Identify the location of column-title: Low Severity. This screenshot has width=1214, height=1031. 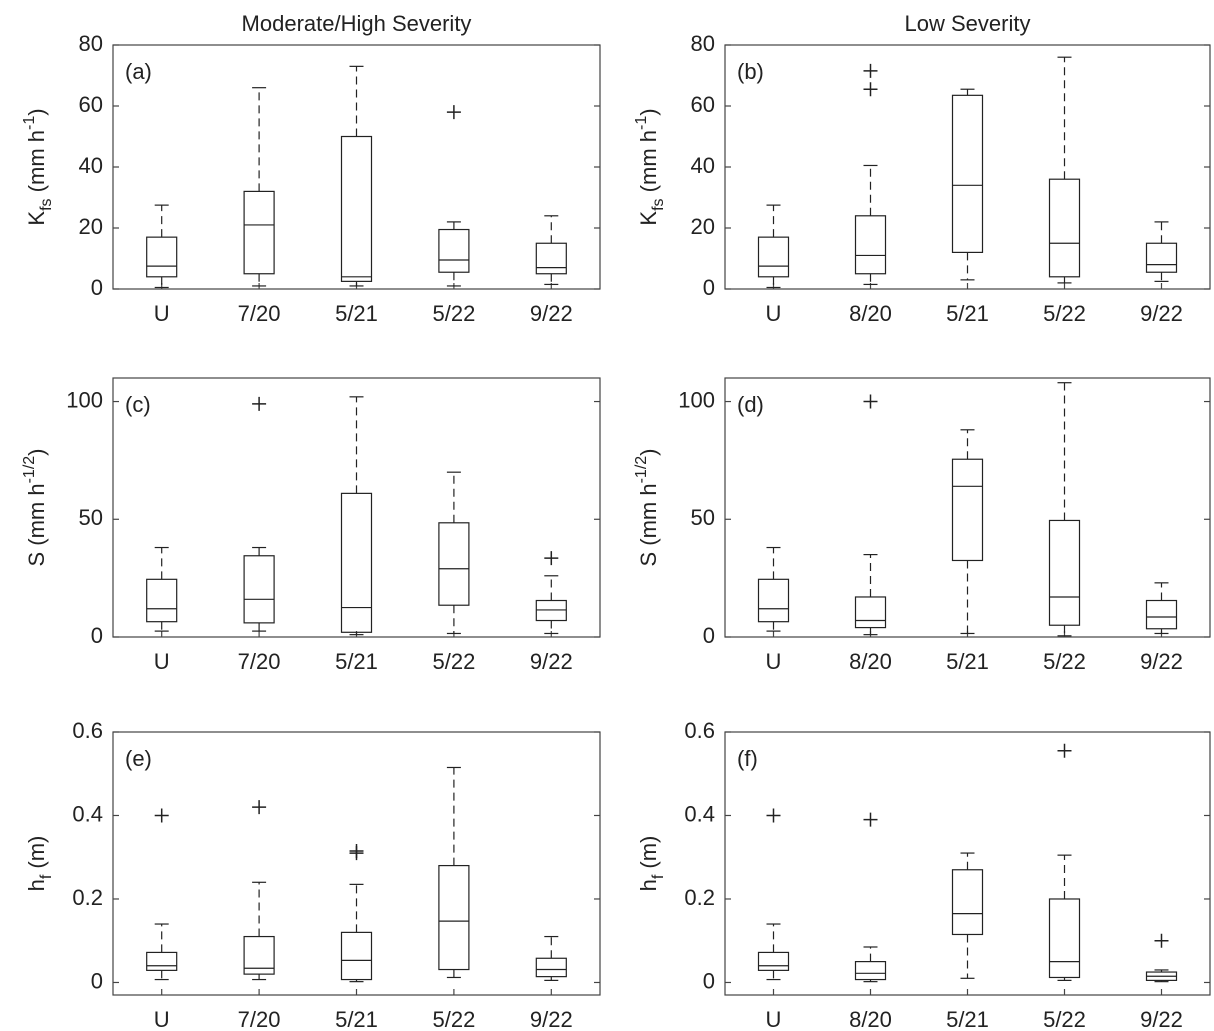
(968, 23).